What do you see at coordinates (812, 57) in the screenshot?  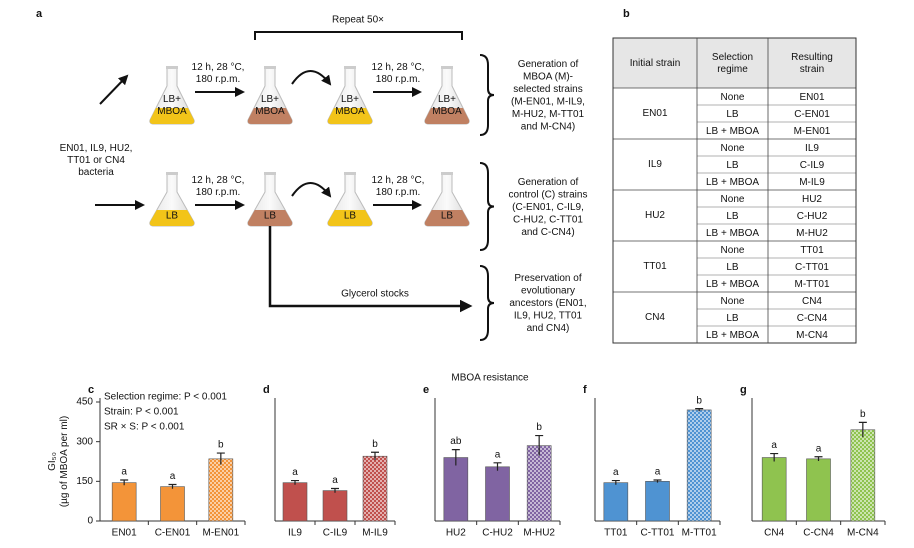 I see `table-header-line: Resulting` at bounding box center [812, 57].